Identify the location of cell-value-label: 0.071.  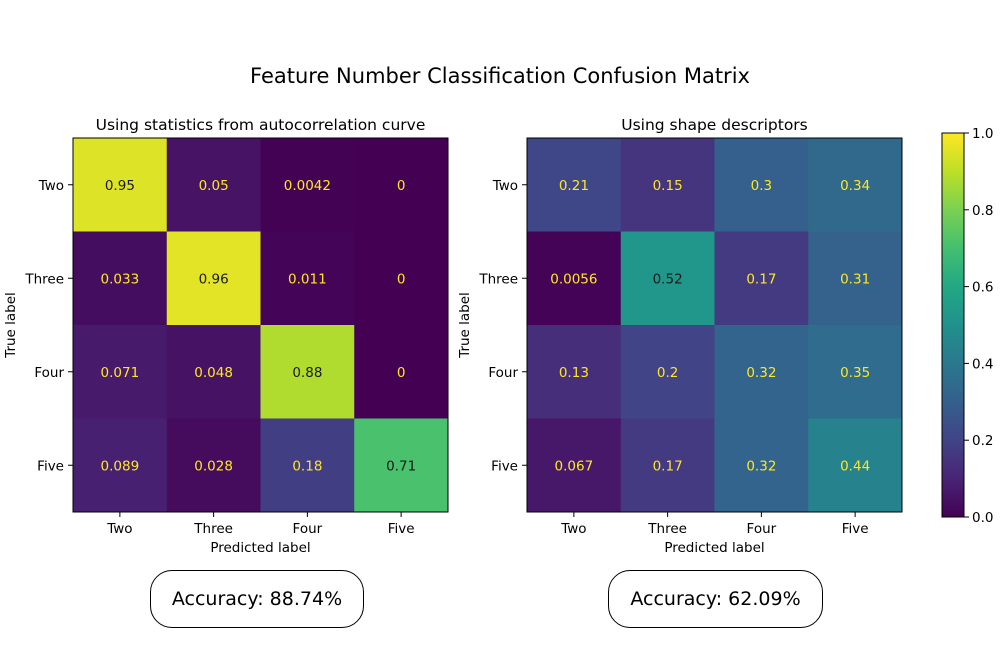
(120, 373).